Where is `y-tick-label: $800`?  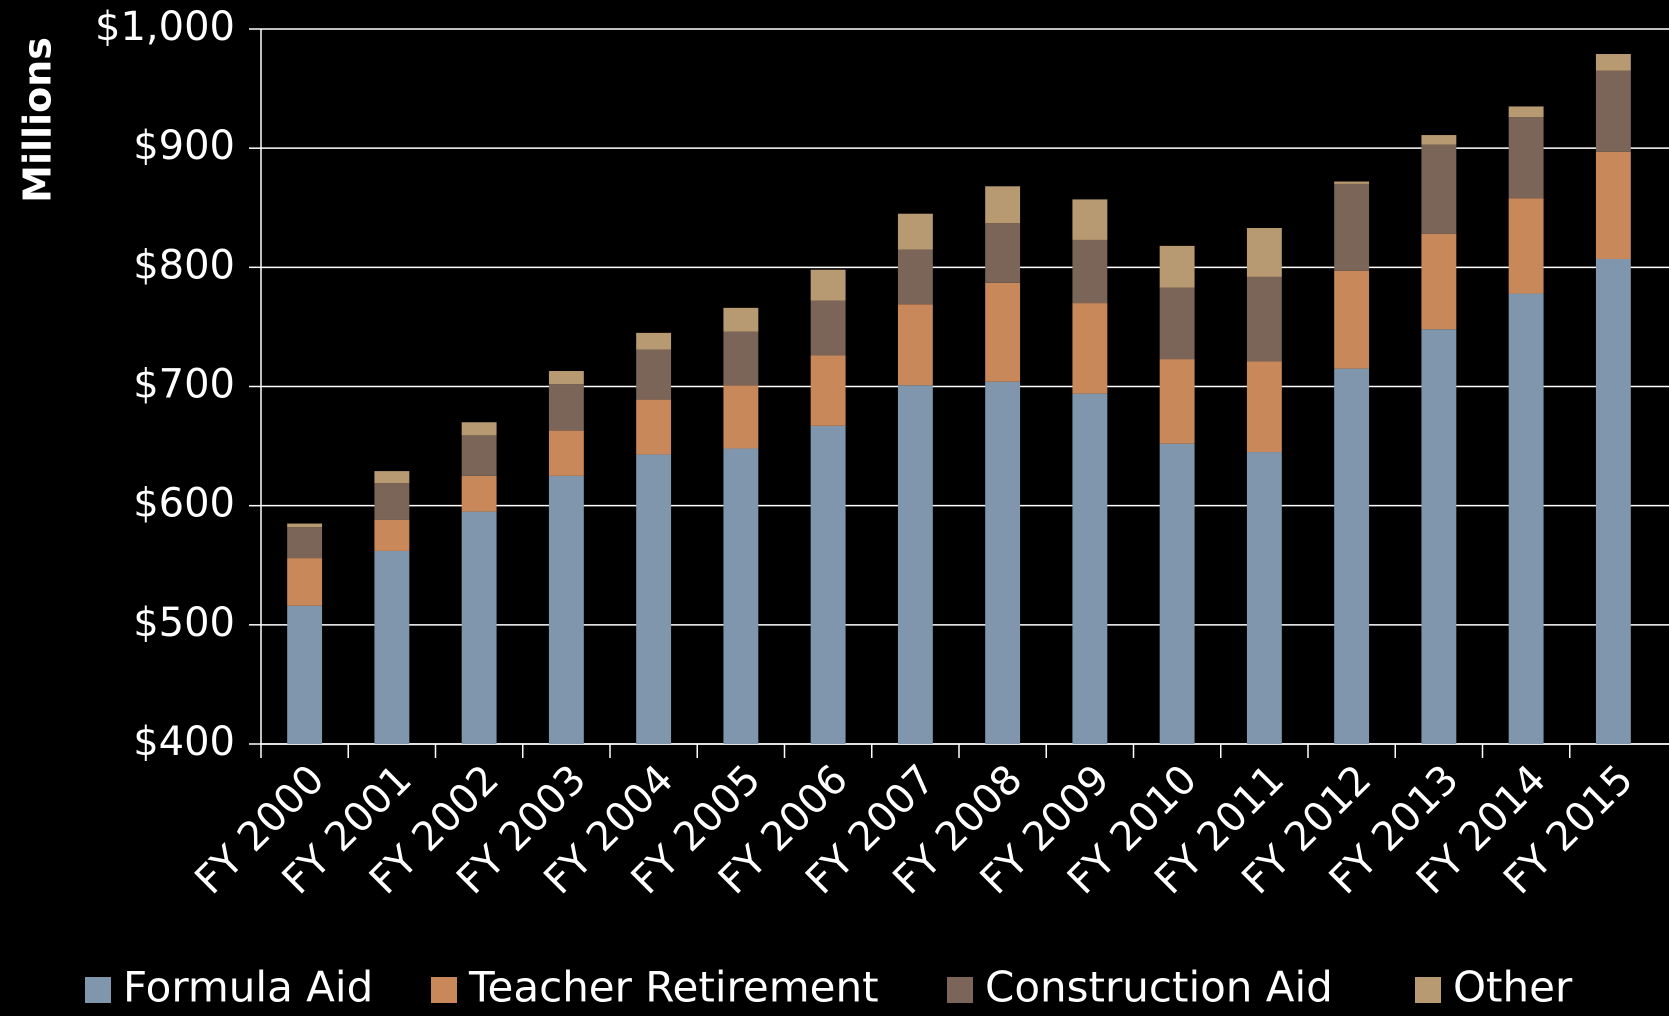 y-tick-label: $800 is located at coordinates (184, 265).